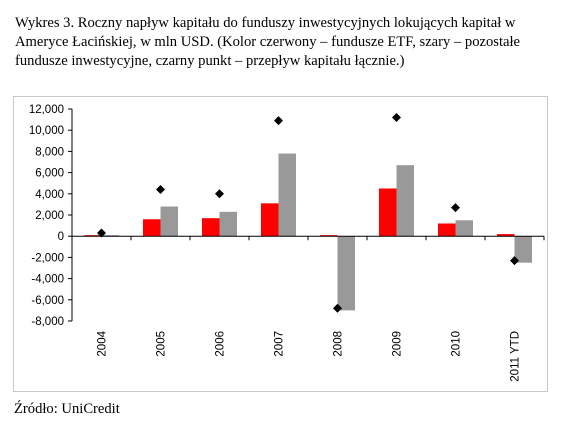 The height and width of the screenshot is (440, 568). Describe the element at coordinates (46, 110) in the screenshot. I see `y-tick-label: 12,000` at that location.